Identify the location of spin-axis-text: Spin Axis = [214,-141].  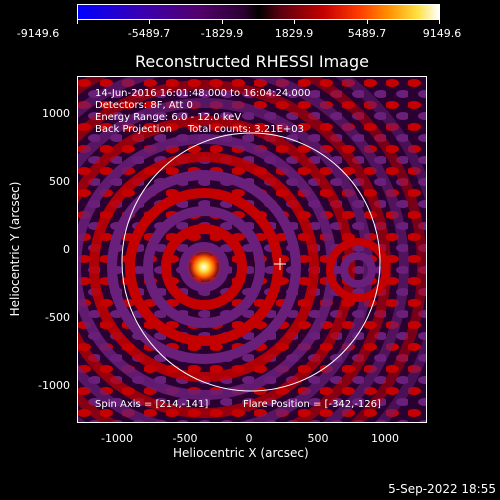
(152, 404).